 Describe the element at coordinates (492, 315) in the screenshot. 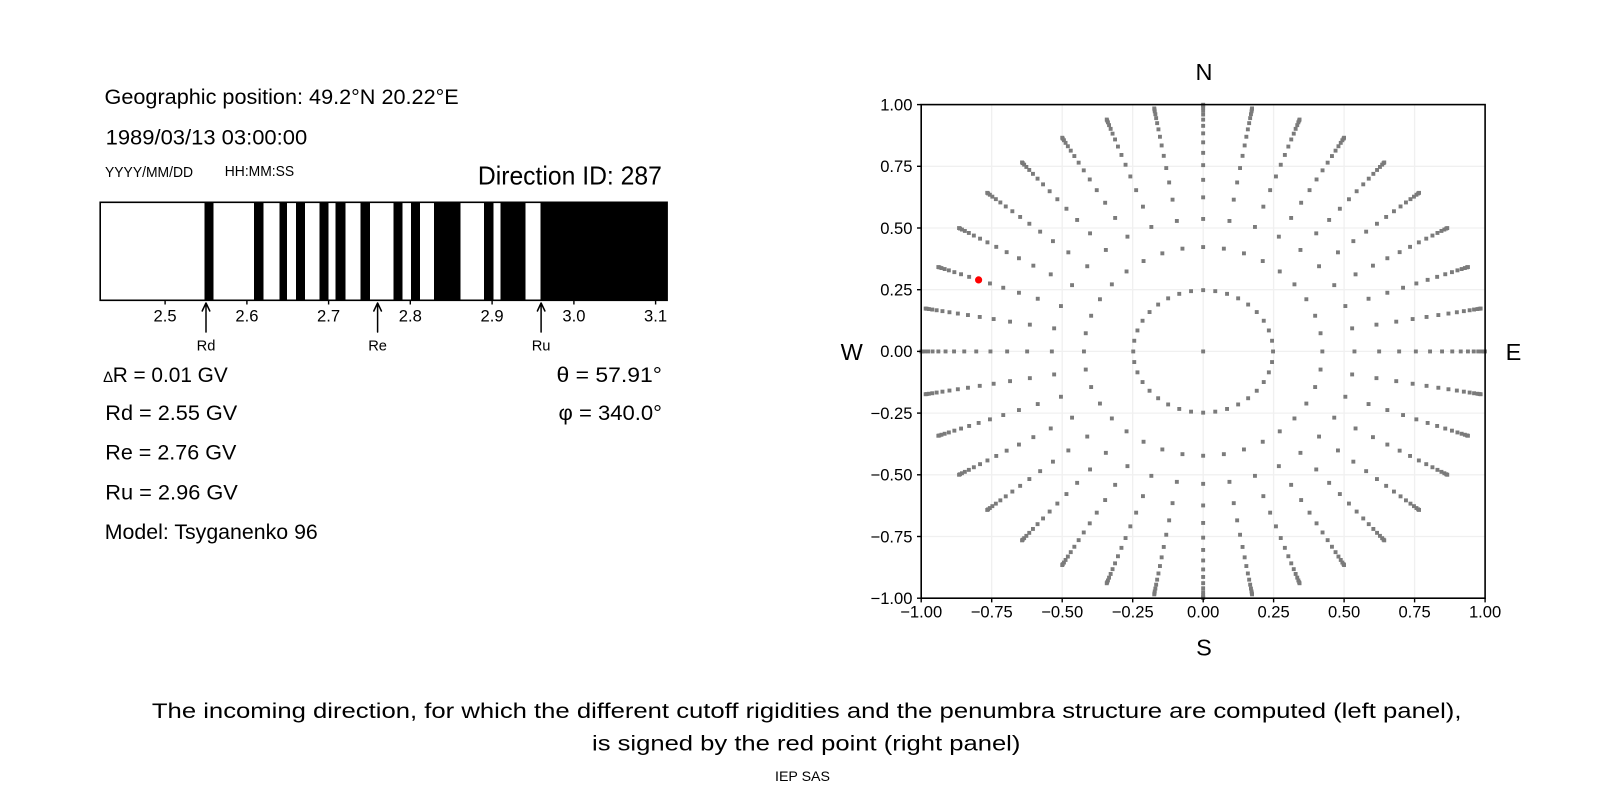

I see `svg-text: 2.9` at that location.